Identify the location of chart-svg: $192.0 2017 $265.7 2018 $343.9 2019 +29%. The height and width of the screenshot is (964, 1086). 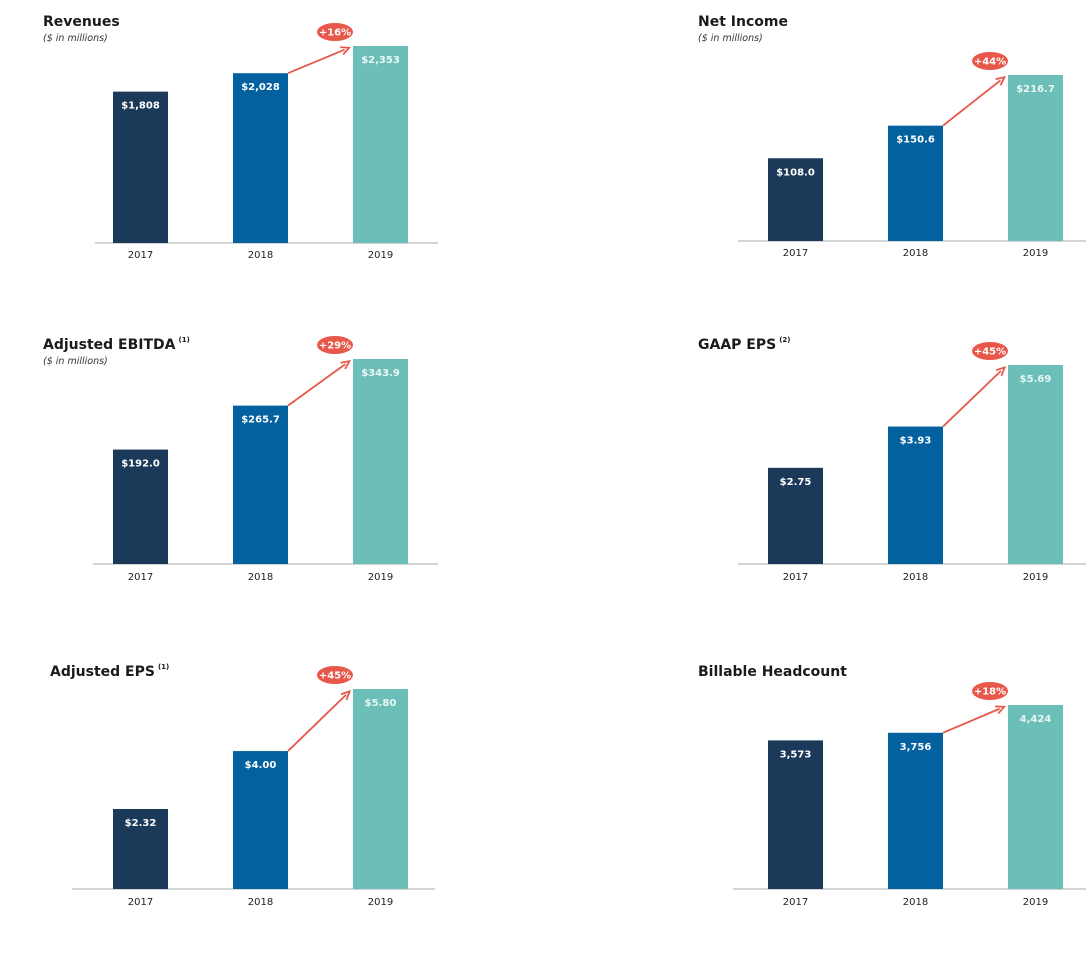
(265, 459).